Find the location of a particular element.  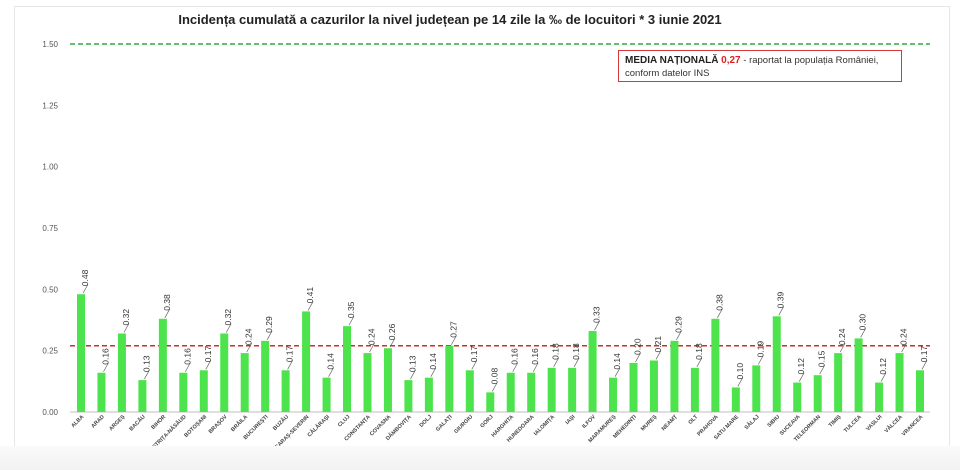

category-label: IAȘI is located at coordinates (571, 420).